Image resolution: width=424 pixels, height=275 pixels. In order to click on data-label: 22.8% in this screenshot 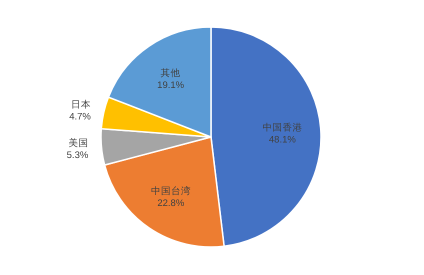, I will do `click(171, 204)`.